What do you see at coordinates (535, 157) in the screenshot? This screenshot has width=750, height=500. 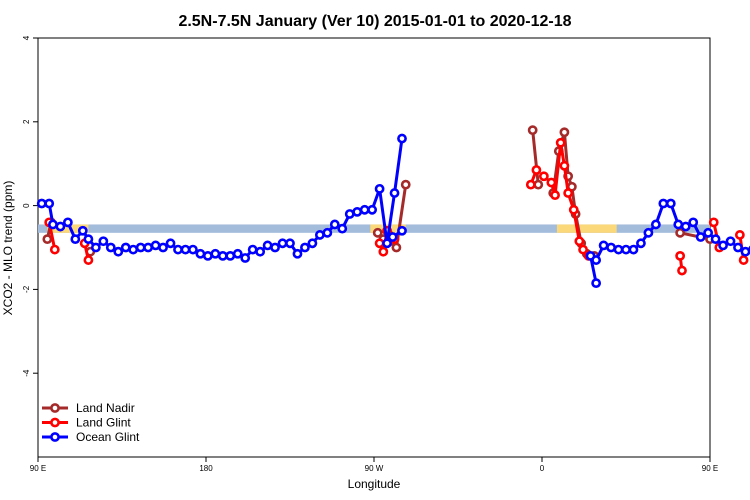 I see `land-nadir-line` at bounding box center [535, 157].